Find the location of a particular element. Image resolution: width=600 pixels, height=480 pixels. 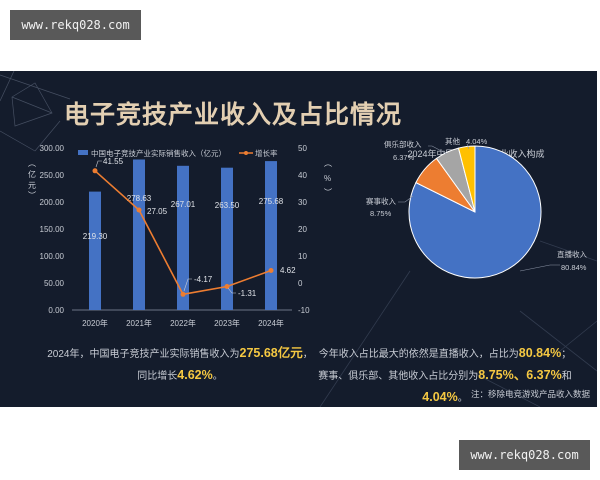

svg-text: 80.84% is located at coordinates (574, 267).